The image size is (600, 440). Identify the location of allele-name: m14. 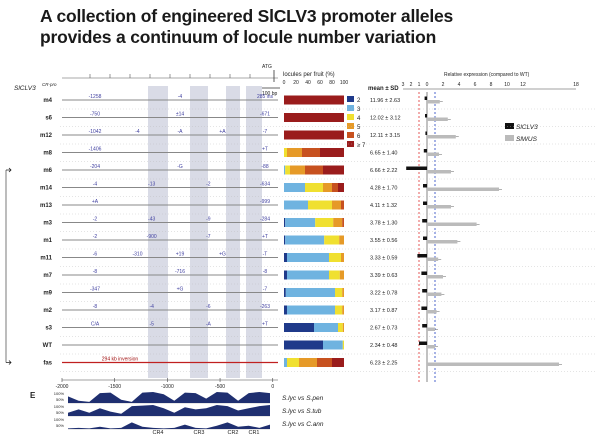
(46, 189).